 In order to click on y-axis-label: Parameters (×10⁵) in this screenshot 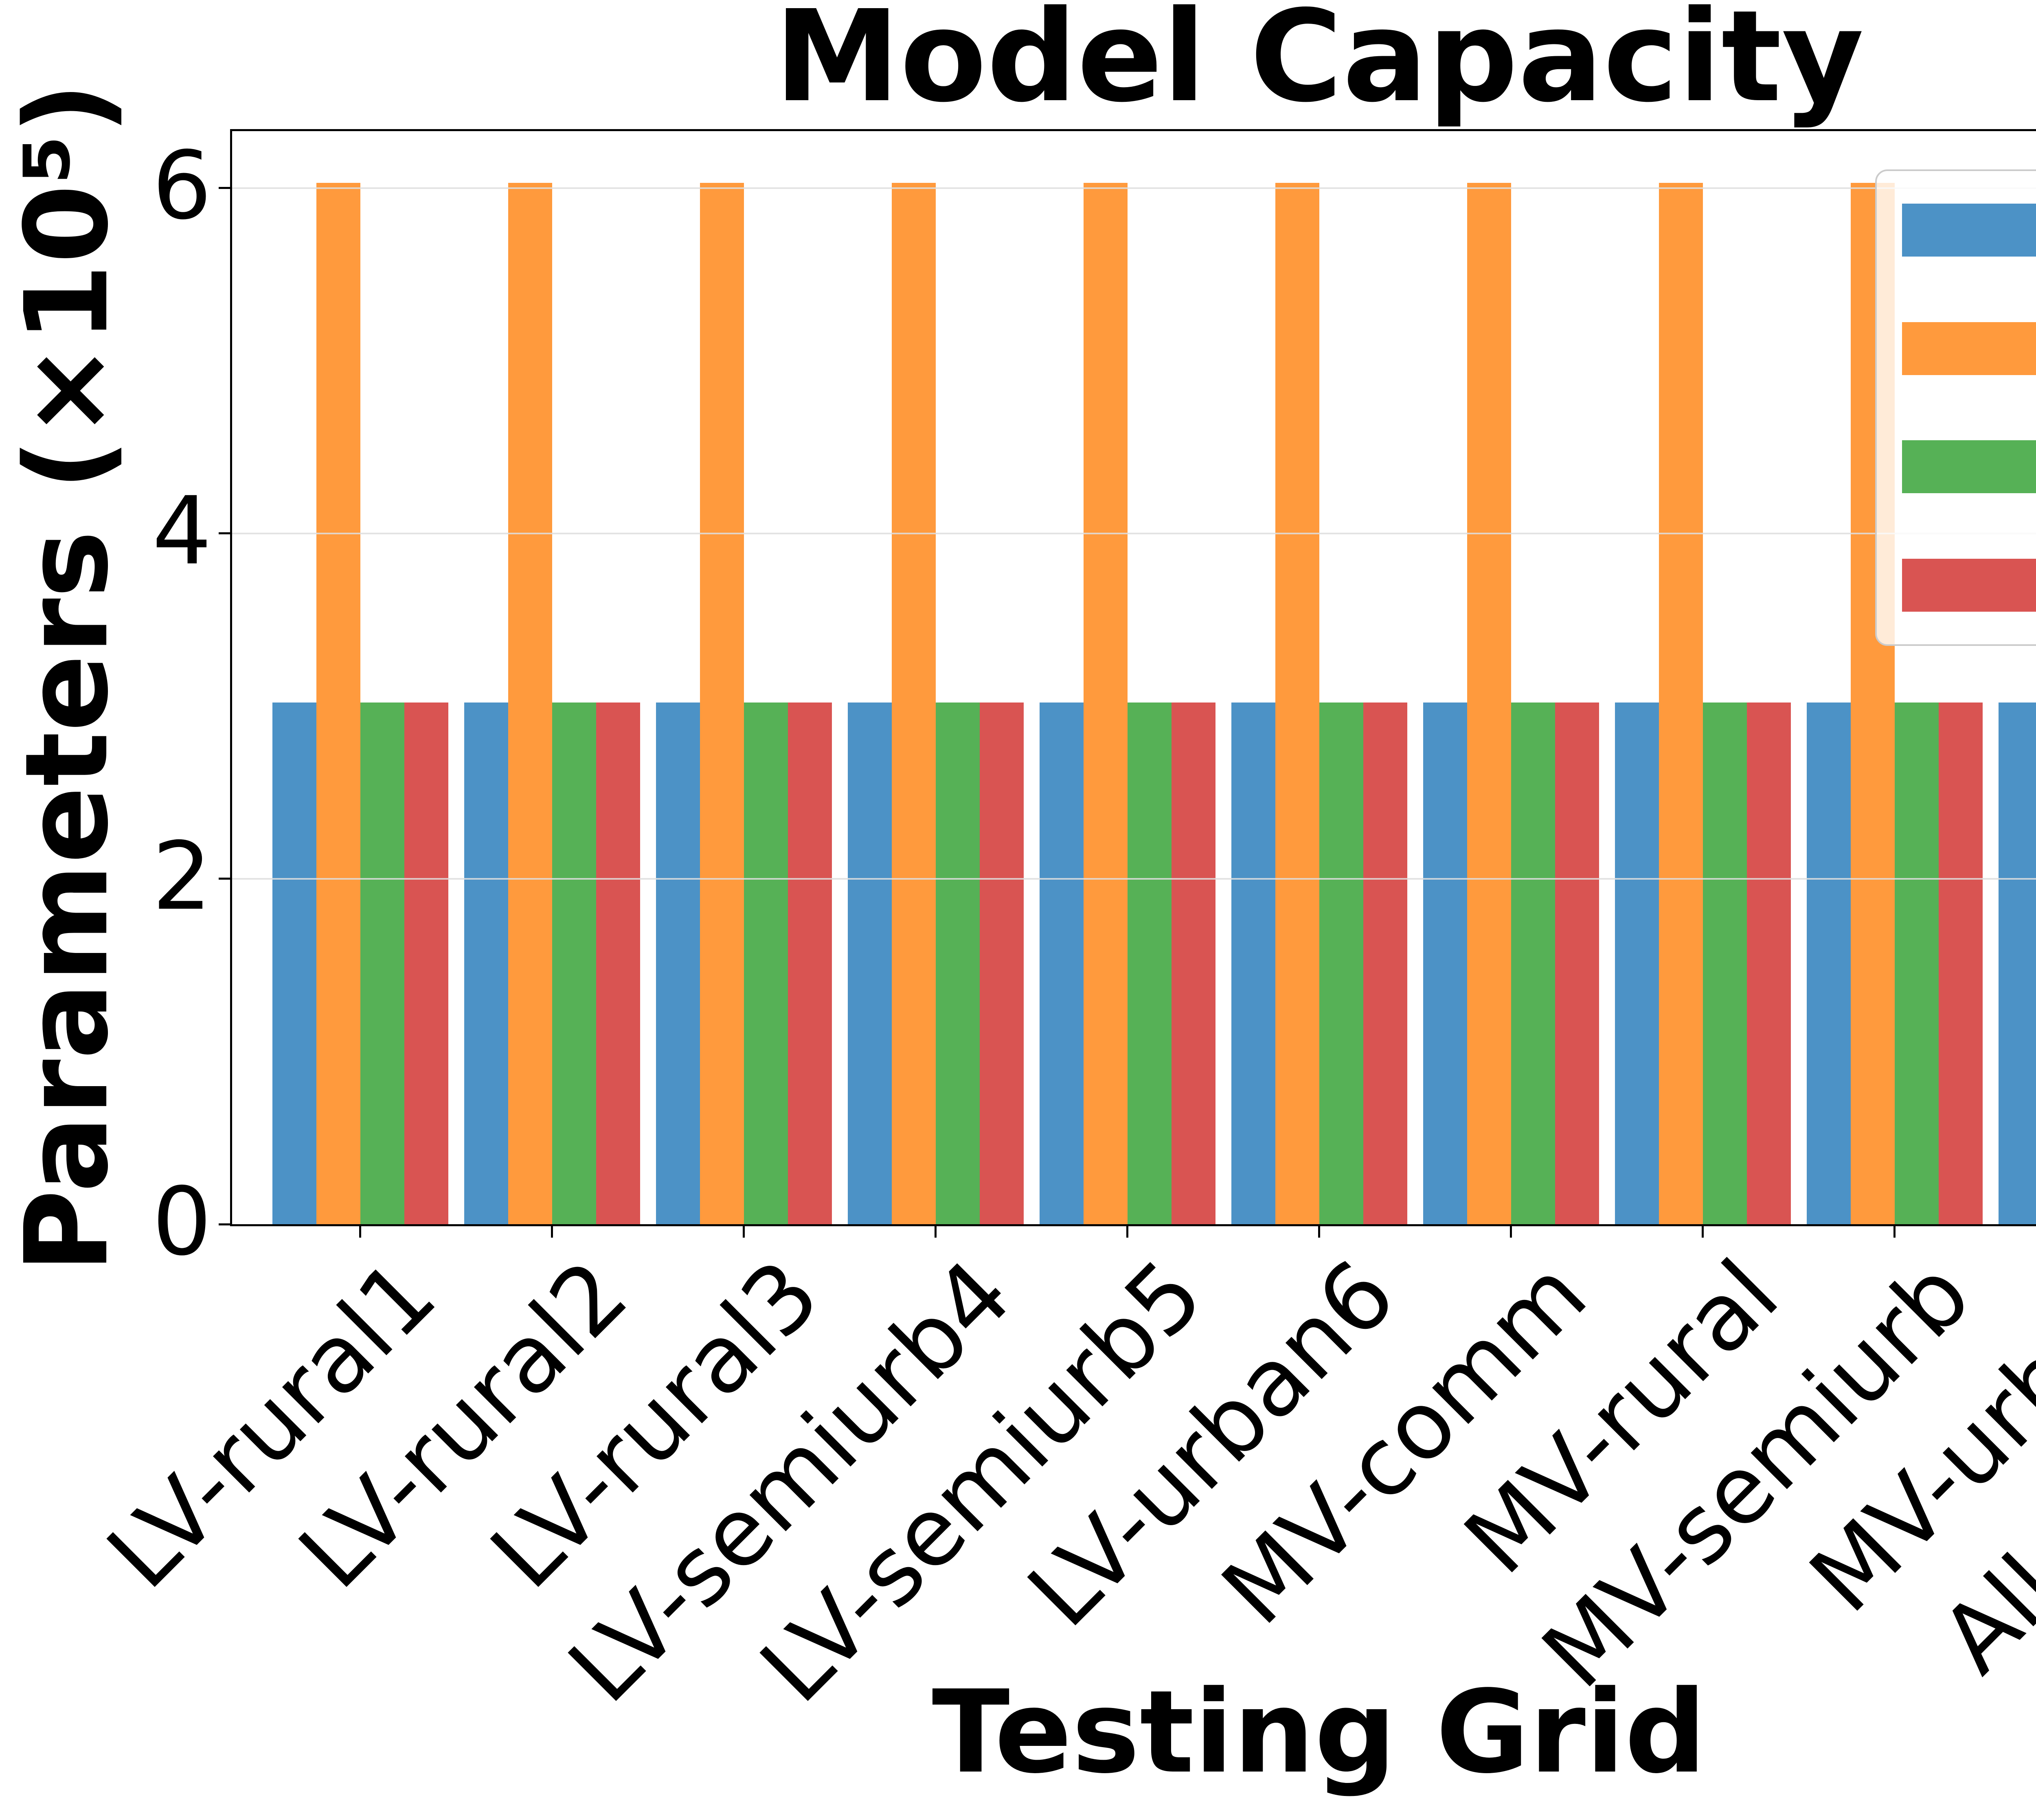, I will do `click(68, 677)`.